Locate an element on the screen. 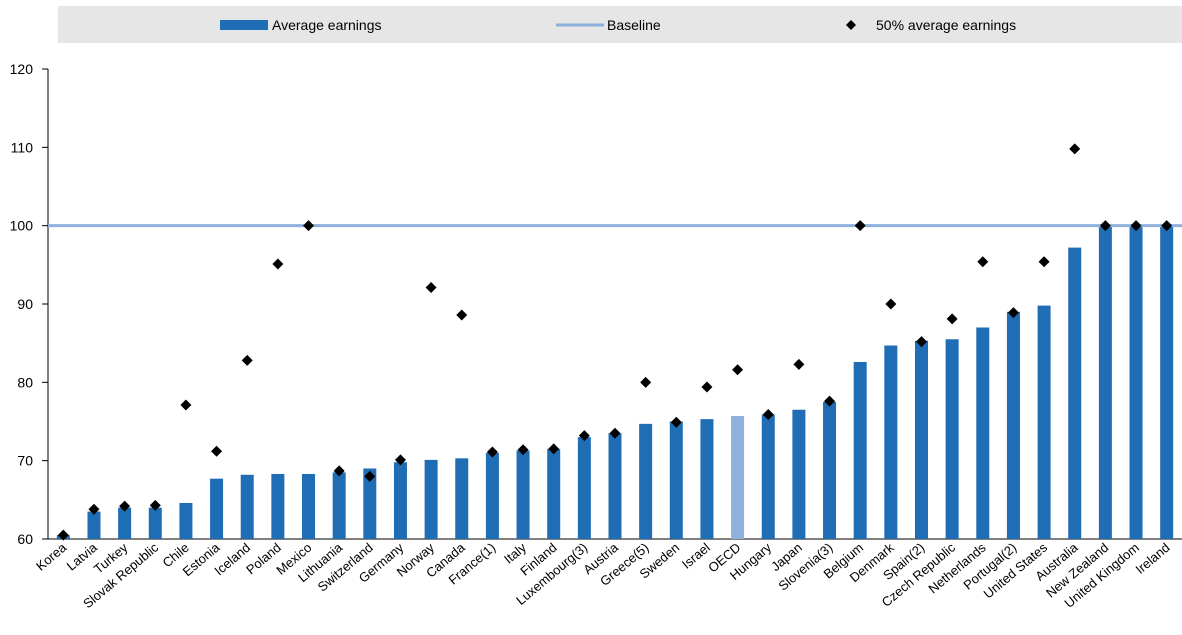 The width and height of the screenshot is (1182, 635). y-tick-label: 120 is located at coordinates (22, 69).